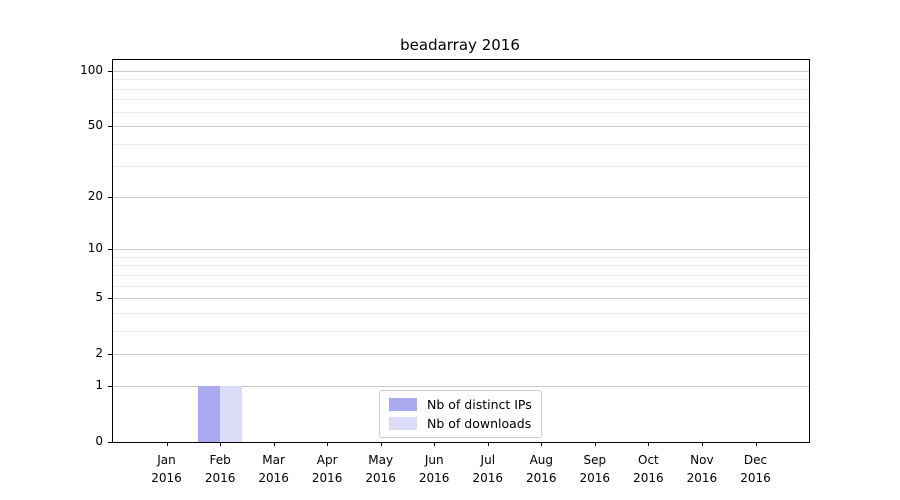 The image size is (900, 500). What do you see at coordinates (380, 469) in the screenshot?
I see `x-tick-label: May 2016` at bounding box center [380, 469].